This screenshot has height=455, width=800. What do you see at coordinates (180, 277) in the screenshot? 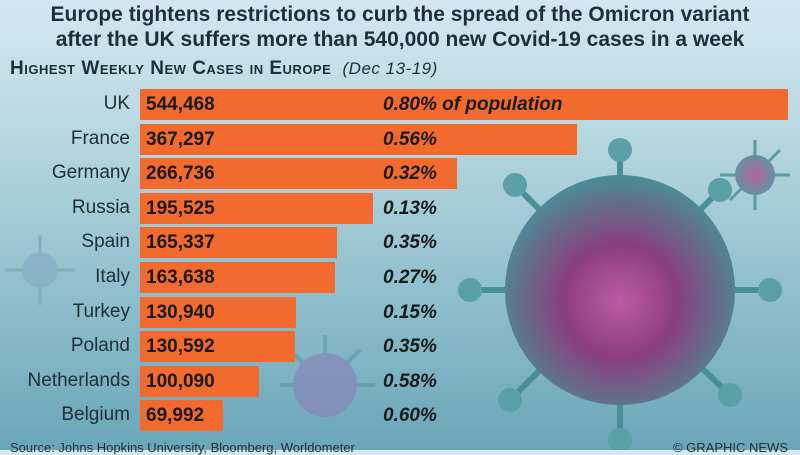
I see `value-label: 163,638` at bounding box center [180, 277].